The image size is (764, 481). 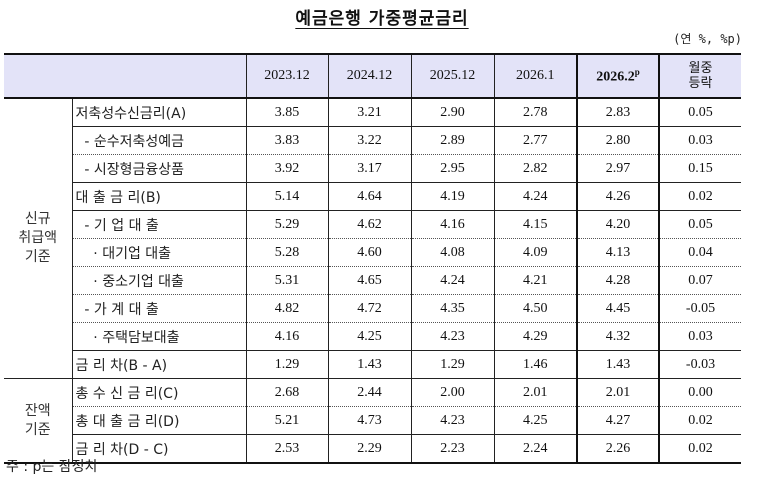 What do you see at coordinates (117, 309) in the screenshot?
I see `row-label-text: - 가 계 대 출` at bounding box center [117, 309].